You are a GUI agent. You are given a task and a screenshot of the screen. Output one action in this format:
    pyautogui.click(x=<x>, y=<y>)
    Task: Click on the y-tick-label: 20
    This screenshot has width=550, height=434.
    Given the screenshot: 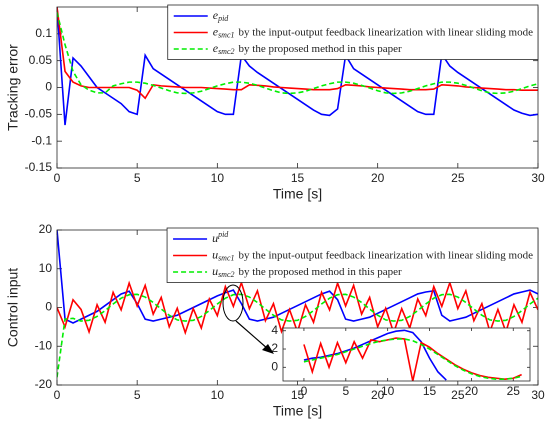 What is the action you would take?
    pyautogui.click(x=46, y=229)
    